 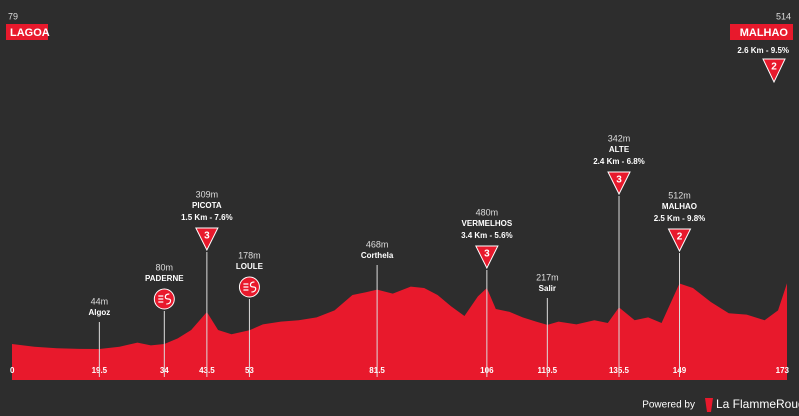 What do you see at coordinates (377, 255) in the screenshot?
I see `waypoint-name: Corthela` at bounding box center [377, 255].